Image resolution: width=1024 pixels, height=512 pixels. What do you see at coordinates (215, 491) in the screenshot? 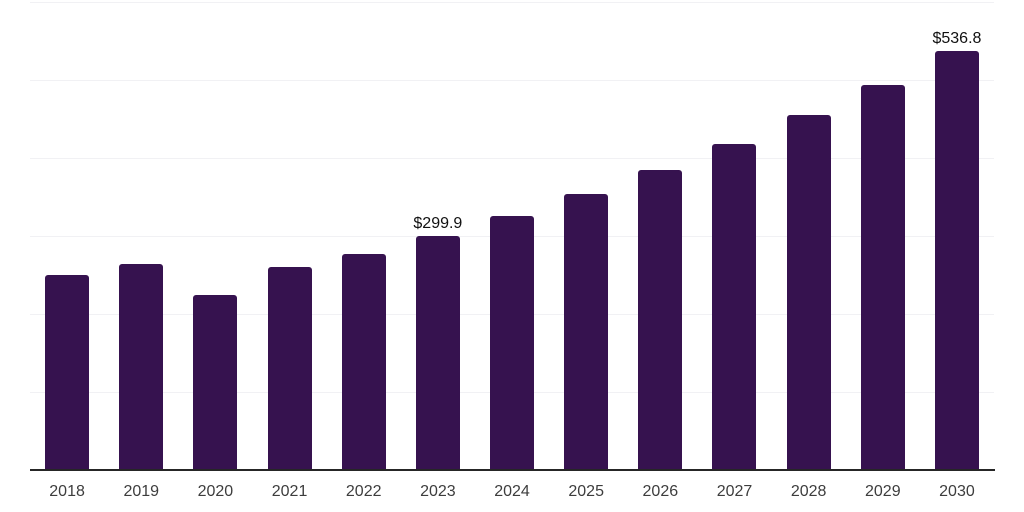
I see `x-tick-label: 2020` at bounding box center [215, 491].